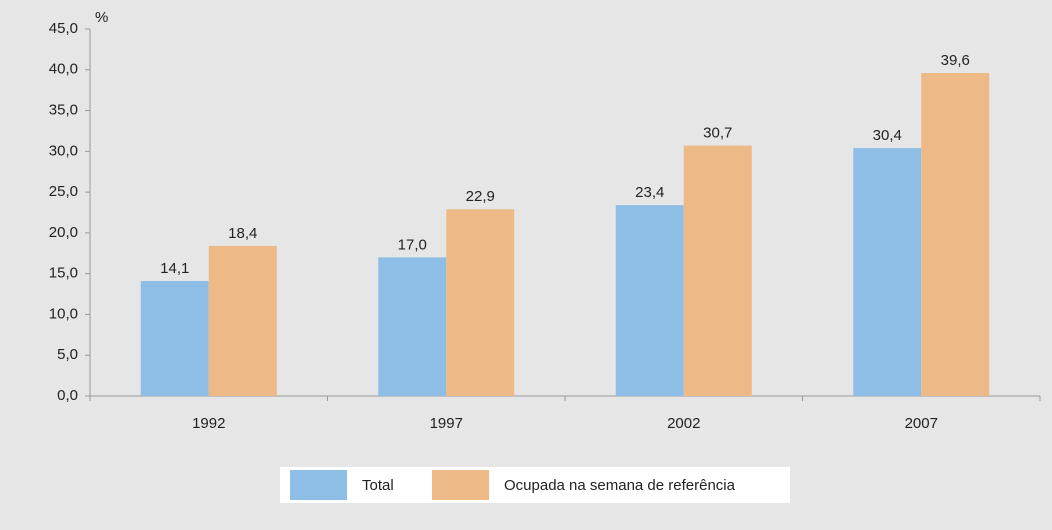 Image resolution: width=1052 pixels, height=530 pixels. I want to click on y-tick-label: 10,0, so click(63, 313).